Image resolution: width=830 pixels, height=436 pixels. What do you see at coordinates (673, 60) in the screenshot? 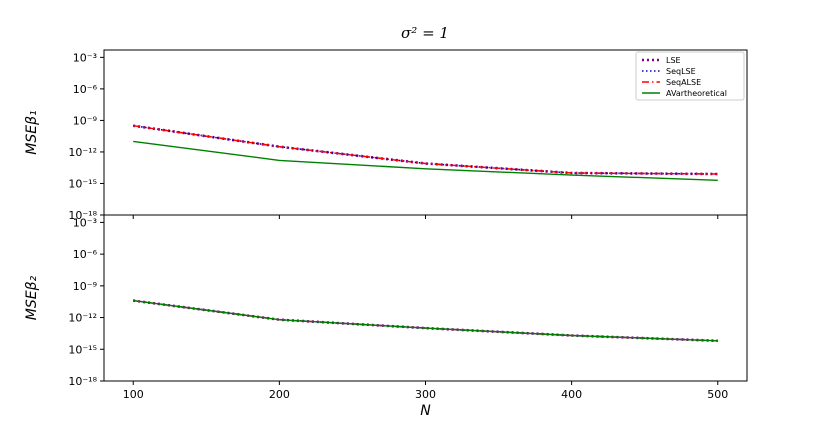
I see `legend-entry-label: LSE` at bounding box center [673, 60].